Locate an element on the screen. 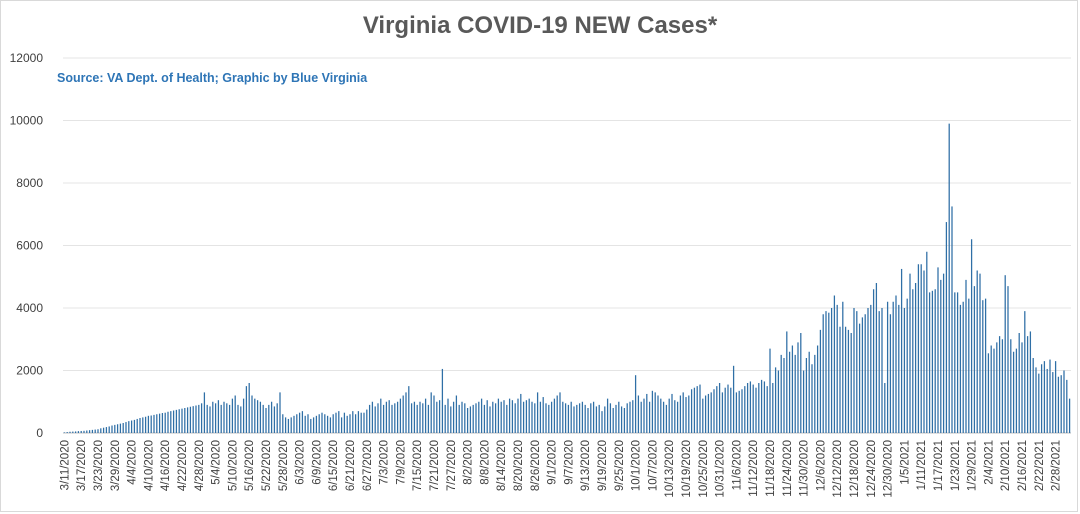 This screenshot has height=514, width=1080. x-tick-label: 9/13/2020 is located at coordinates (586, 465).